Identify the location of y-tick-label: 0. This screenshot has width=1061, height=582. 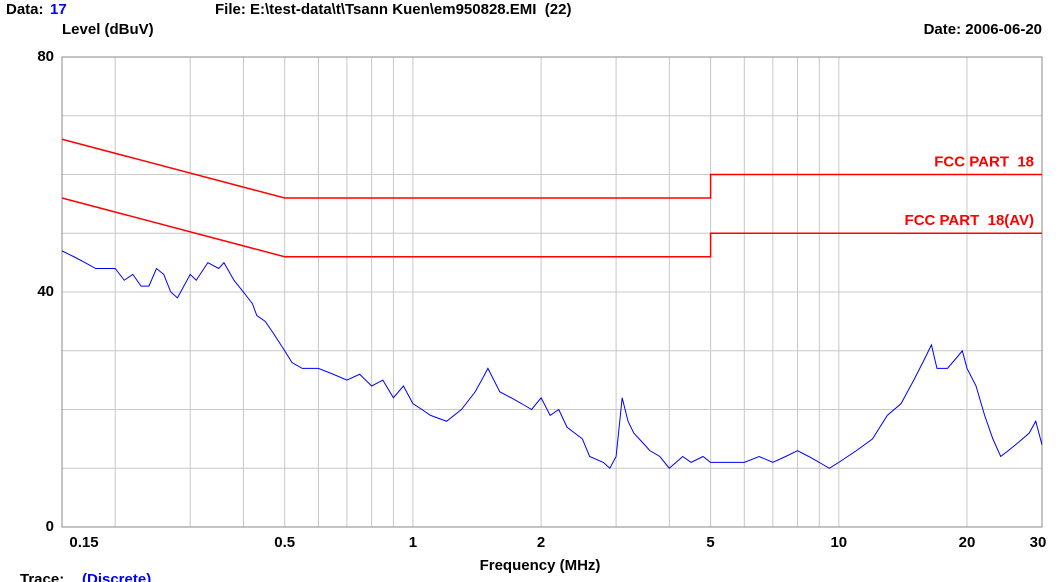
(50, 526).